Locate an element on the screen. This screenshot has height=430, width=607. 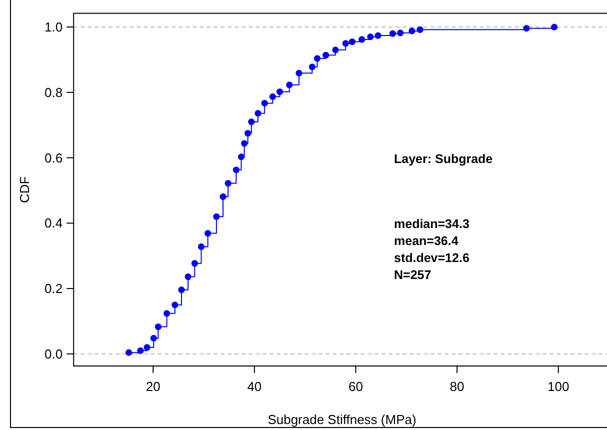
y-tick-label: 0.4 is located at coordinates (53, 223).